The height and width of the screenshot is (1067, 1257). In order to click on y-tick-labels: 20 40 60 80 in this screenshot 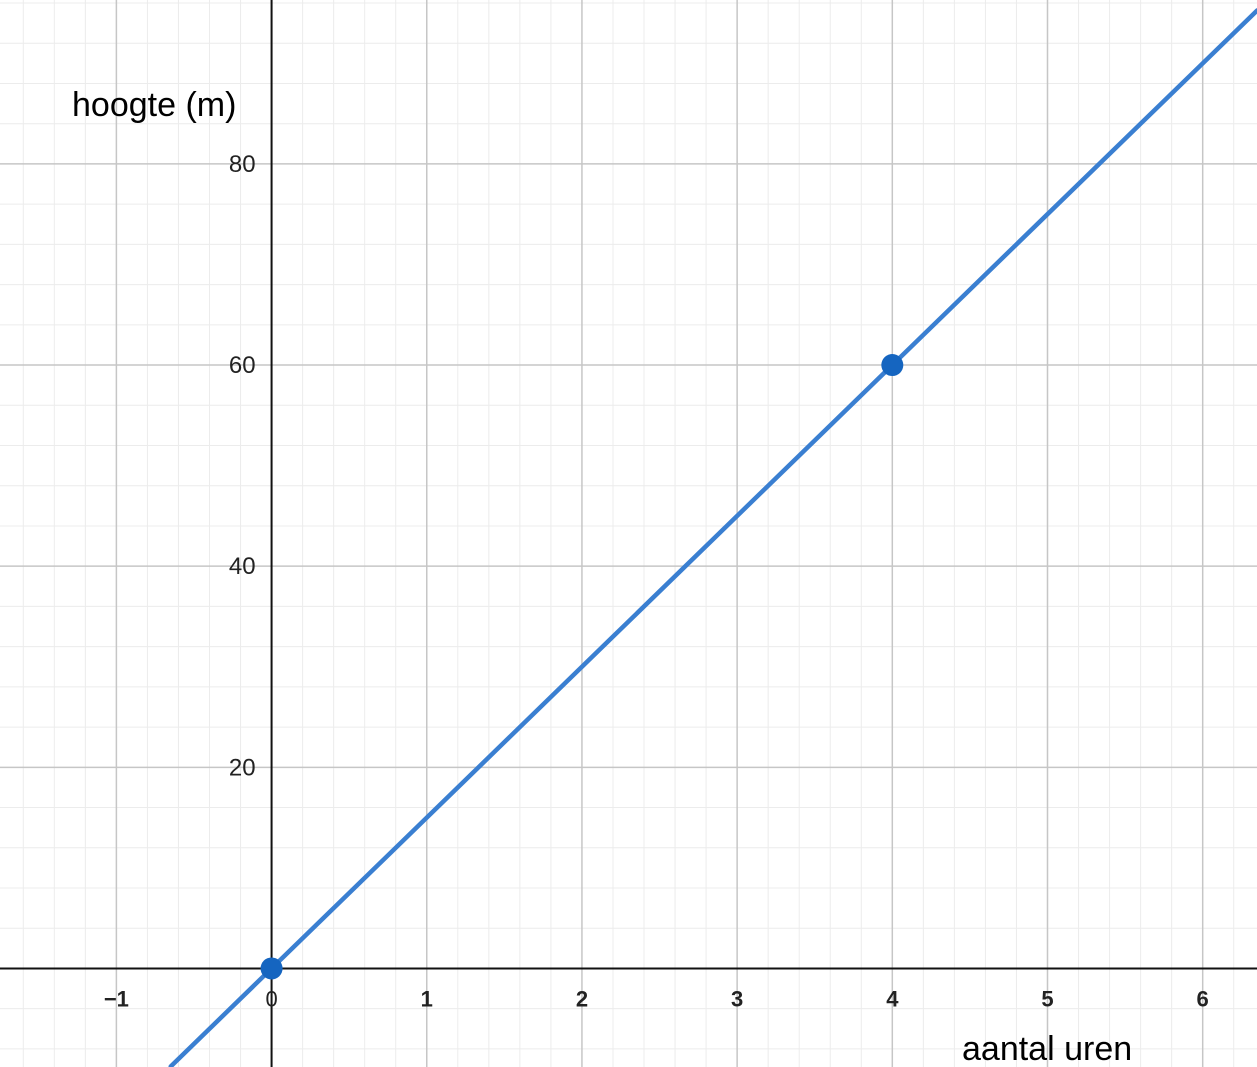, I will do `click(242, 466)`.